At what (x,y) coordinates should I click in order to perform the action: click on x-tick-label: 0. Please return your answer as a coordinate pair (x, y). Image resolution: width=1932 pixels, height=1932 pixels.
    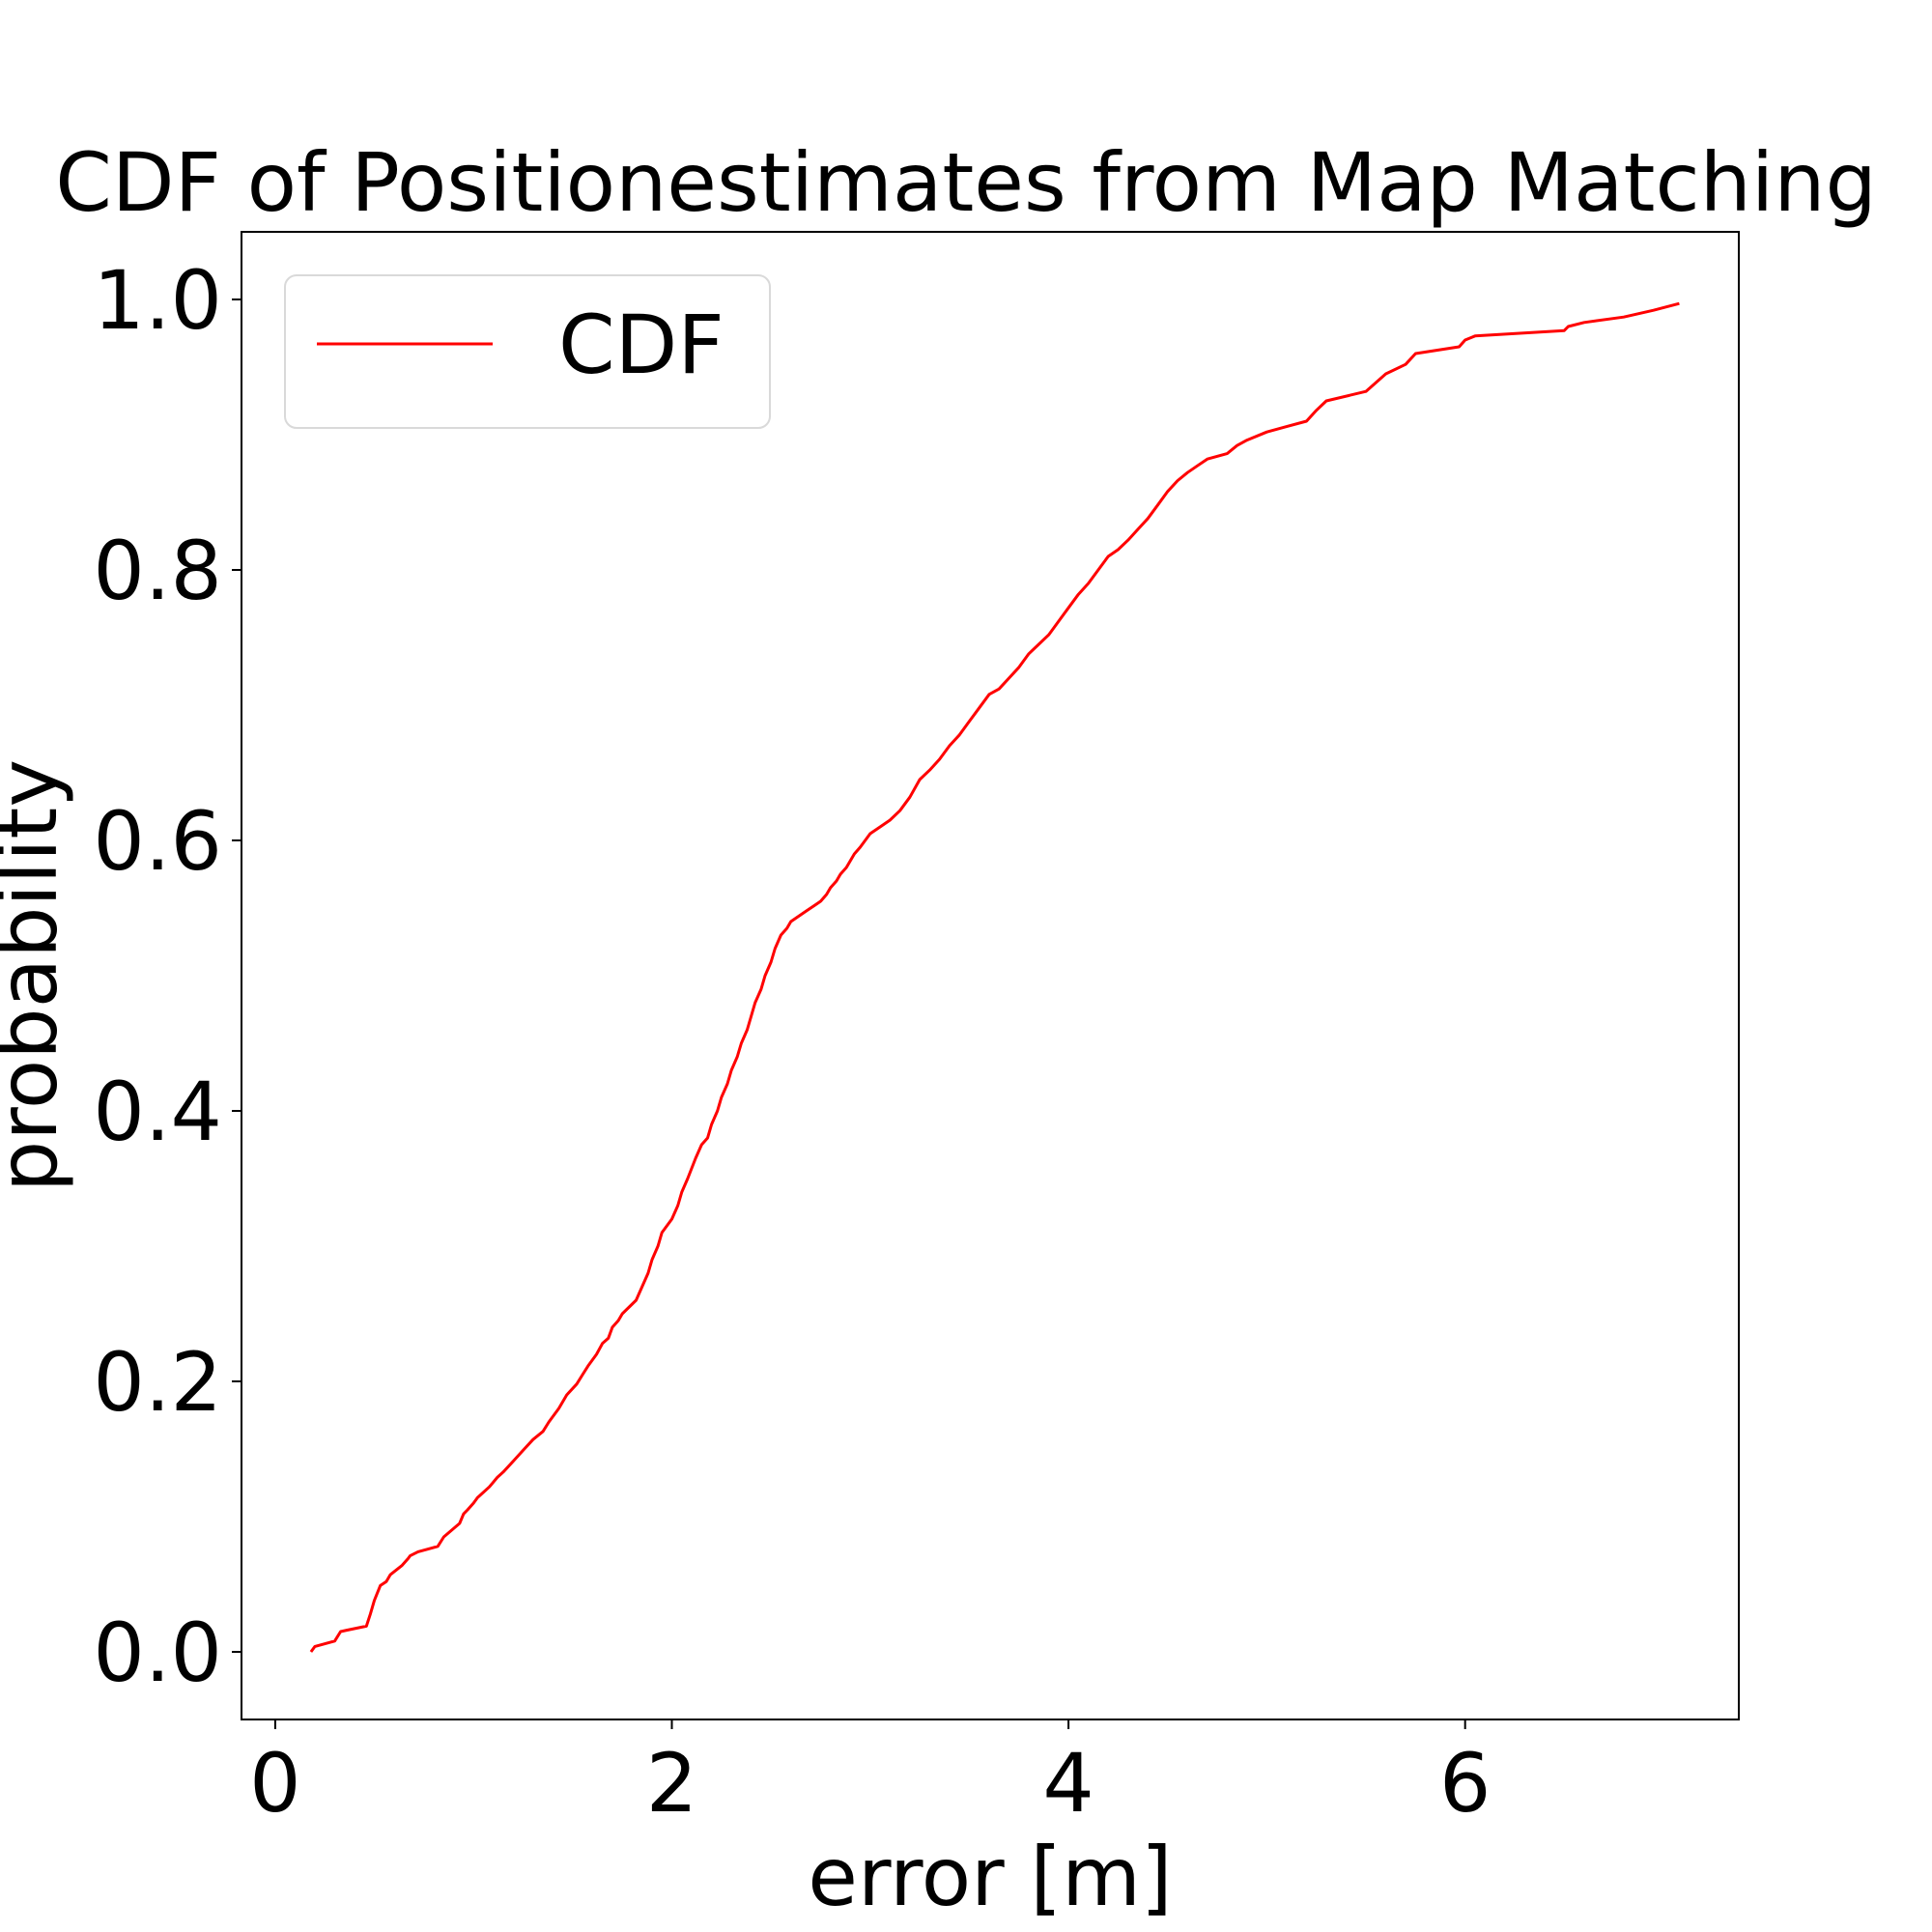
    Looking at the image, I should click on (274, 1783).